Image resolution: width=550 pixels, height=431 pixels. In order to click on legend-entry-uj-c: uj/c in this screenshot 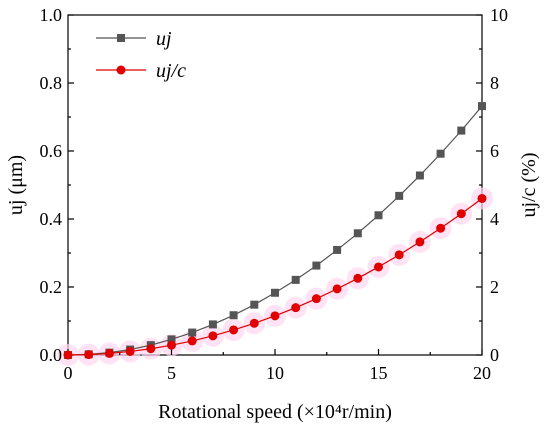, I will do `click(141, 71)`.